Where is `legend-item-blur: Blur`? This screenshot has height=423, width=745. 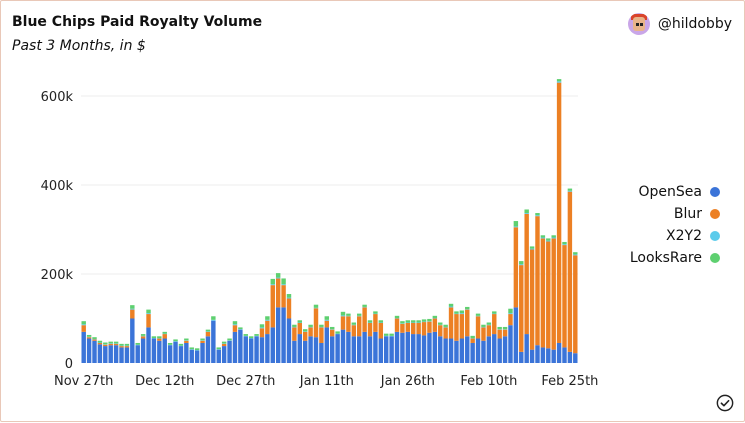 legend-item-blur: Blur is located at coordinates (675, 214).